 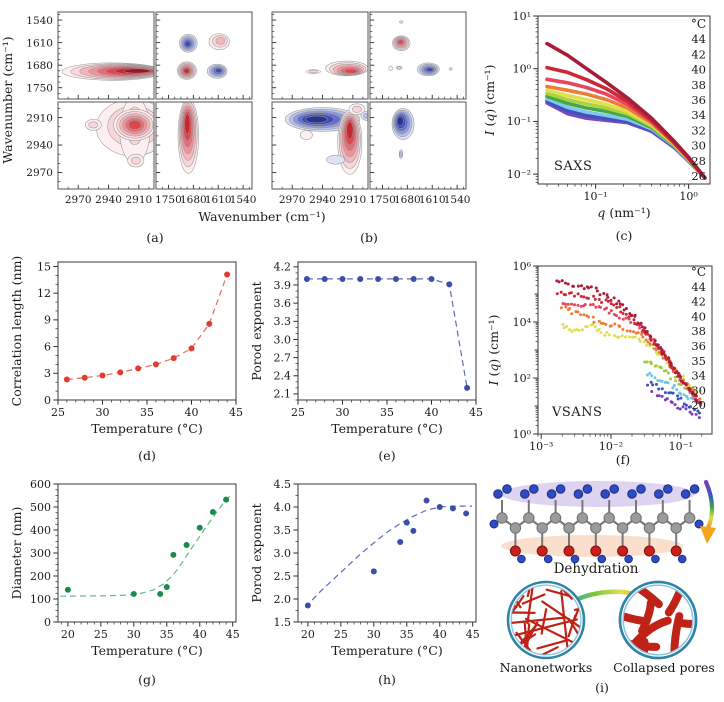 I want to click on svg-text: 300, so click(x=40, y=553).